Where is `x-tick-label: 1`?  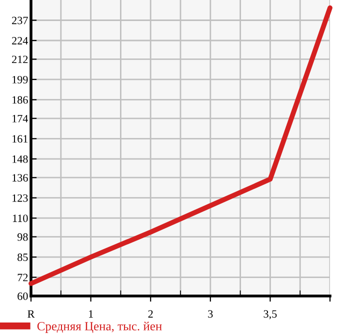
x-tick-label: 1 is located at coordinates (91, 314).